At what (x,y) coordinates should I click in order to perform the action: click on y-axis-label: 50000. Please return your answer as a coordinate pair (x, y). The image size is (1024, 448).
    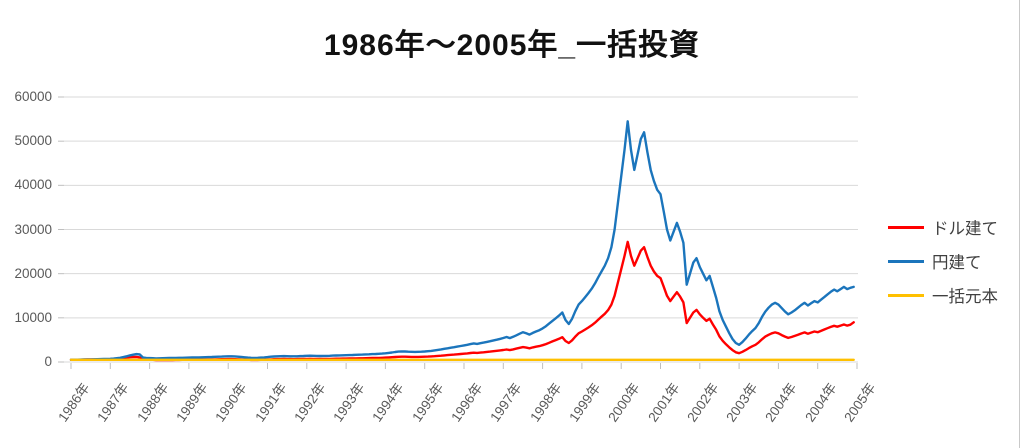
    Looking at the image, I should click on (33, 141).